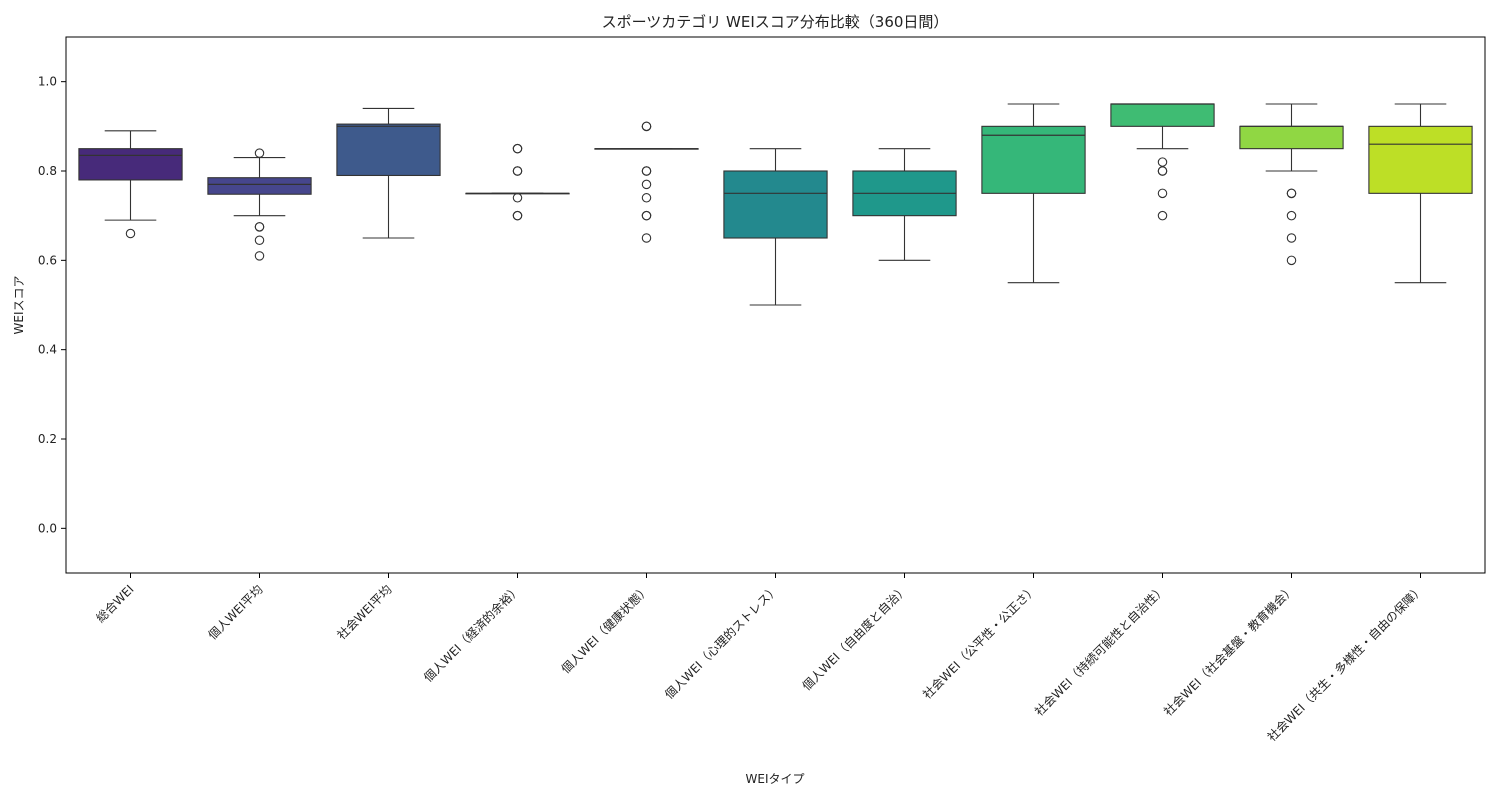 This screenshot has width=1500, height=800. Describe the element at coordinates (47, 82) in the screenshot. I see `y-tick-label: 1.0` at that location.